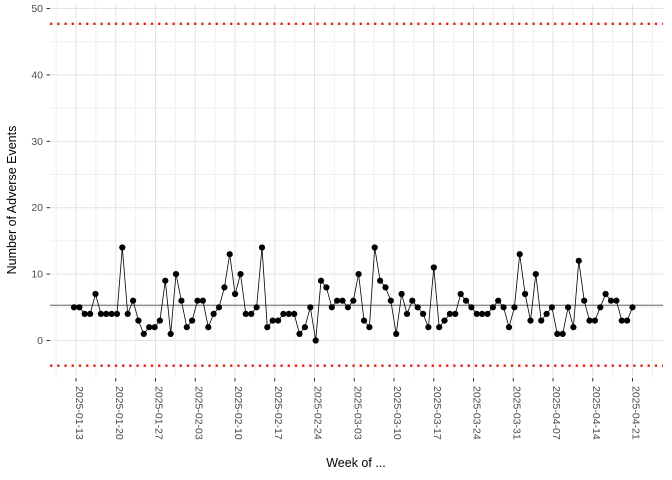 The width and height of the screenshot is (672, 480). I want to click on x-tick-label: 2025-04-14, so click(596, 413).